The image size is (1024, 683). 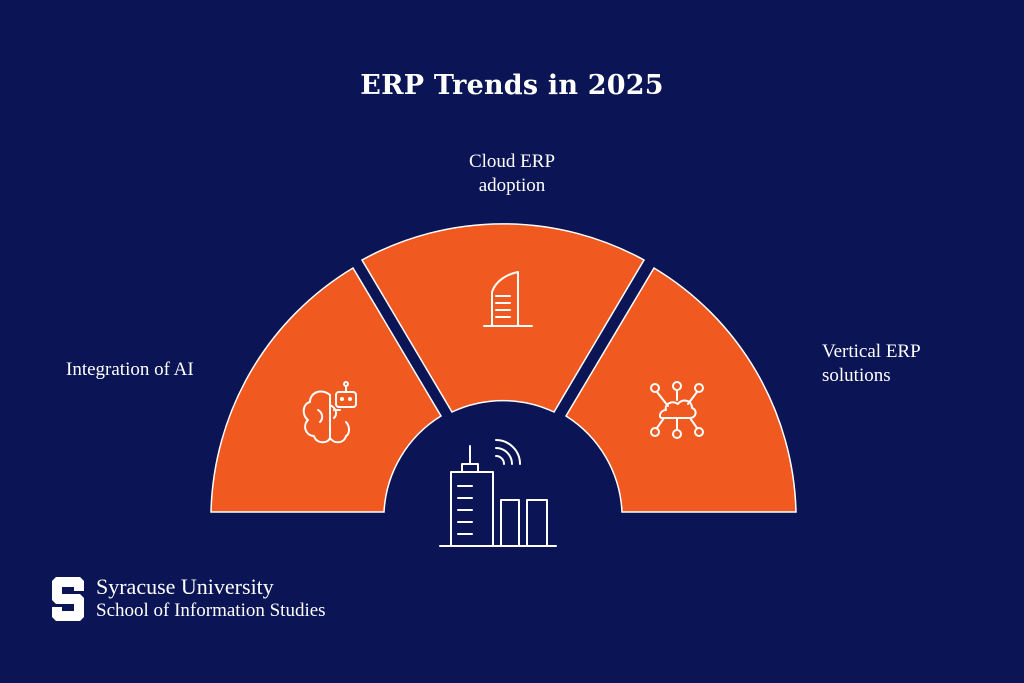 What do you see at coordinates (512, 85) in the screenshot?
I see `page-title: ERP Trends in 2025` at bounding box center [512, 85].